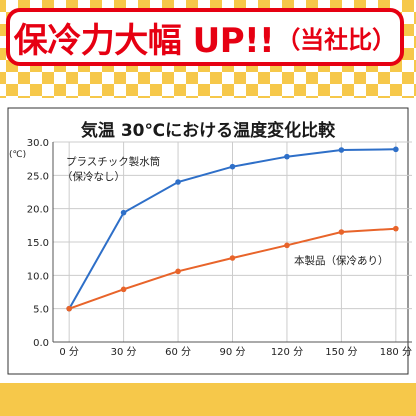  What do you see at coordinates (41, 310) in the screenshot?
I see `y-tick-label: 5.0` at bounding box center [41, 310].